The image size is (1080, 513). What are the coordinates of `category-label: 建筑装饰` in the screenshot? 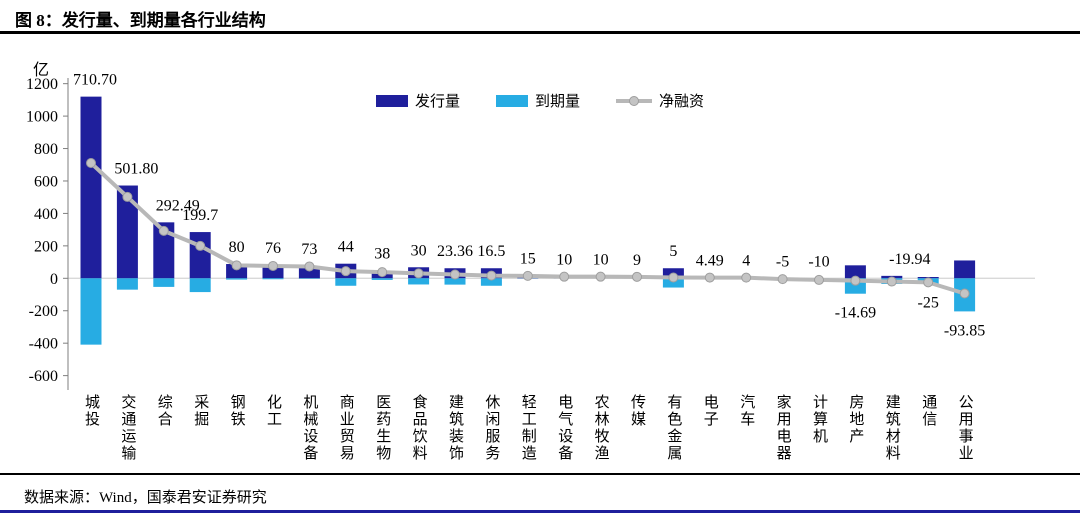 It's located at (455, 428).